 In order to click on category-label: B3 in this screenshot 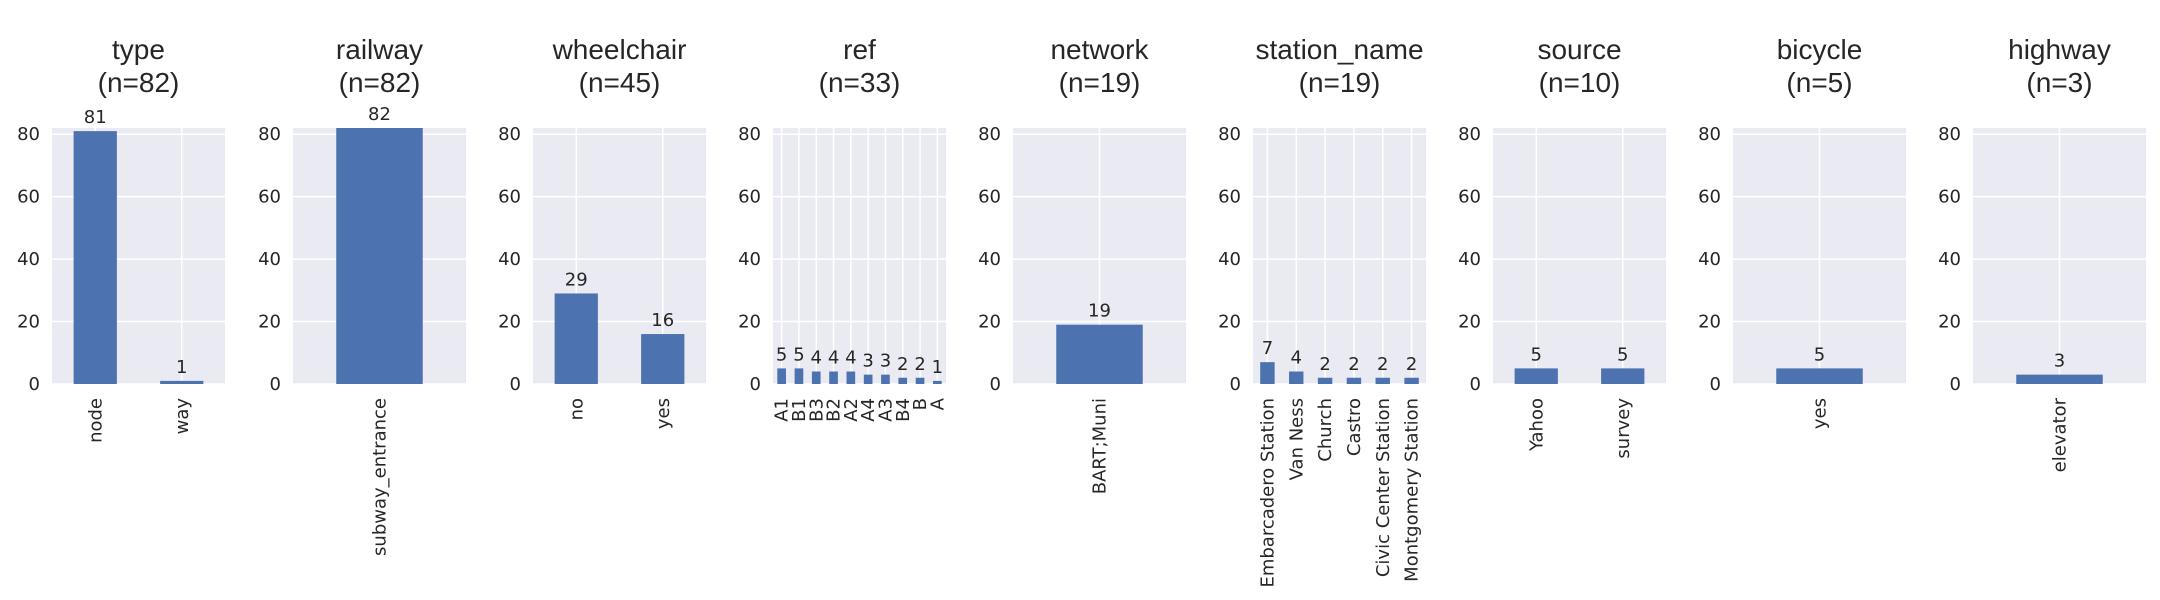, I will do `click(816, 410)`.